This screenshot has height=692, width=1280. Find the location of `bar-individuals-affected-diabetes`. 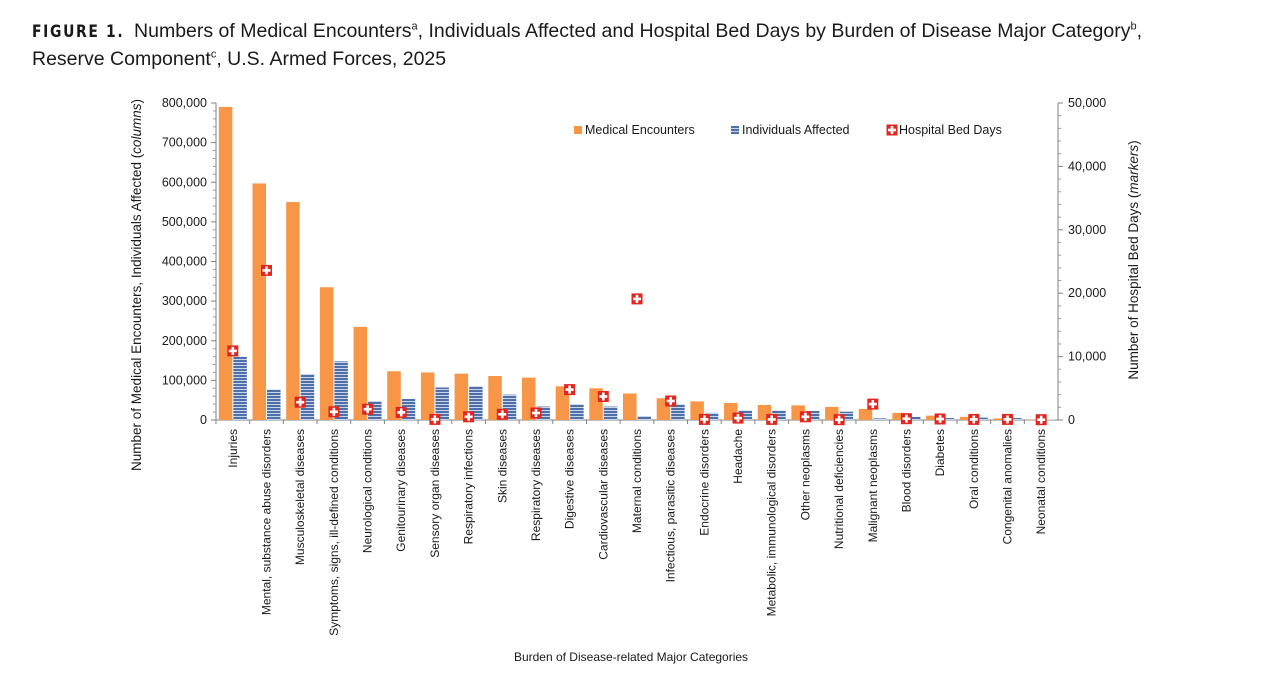

bar-individuals-affected-diabetes is located at coordinates (947, 419).